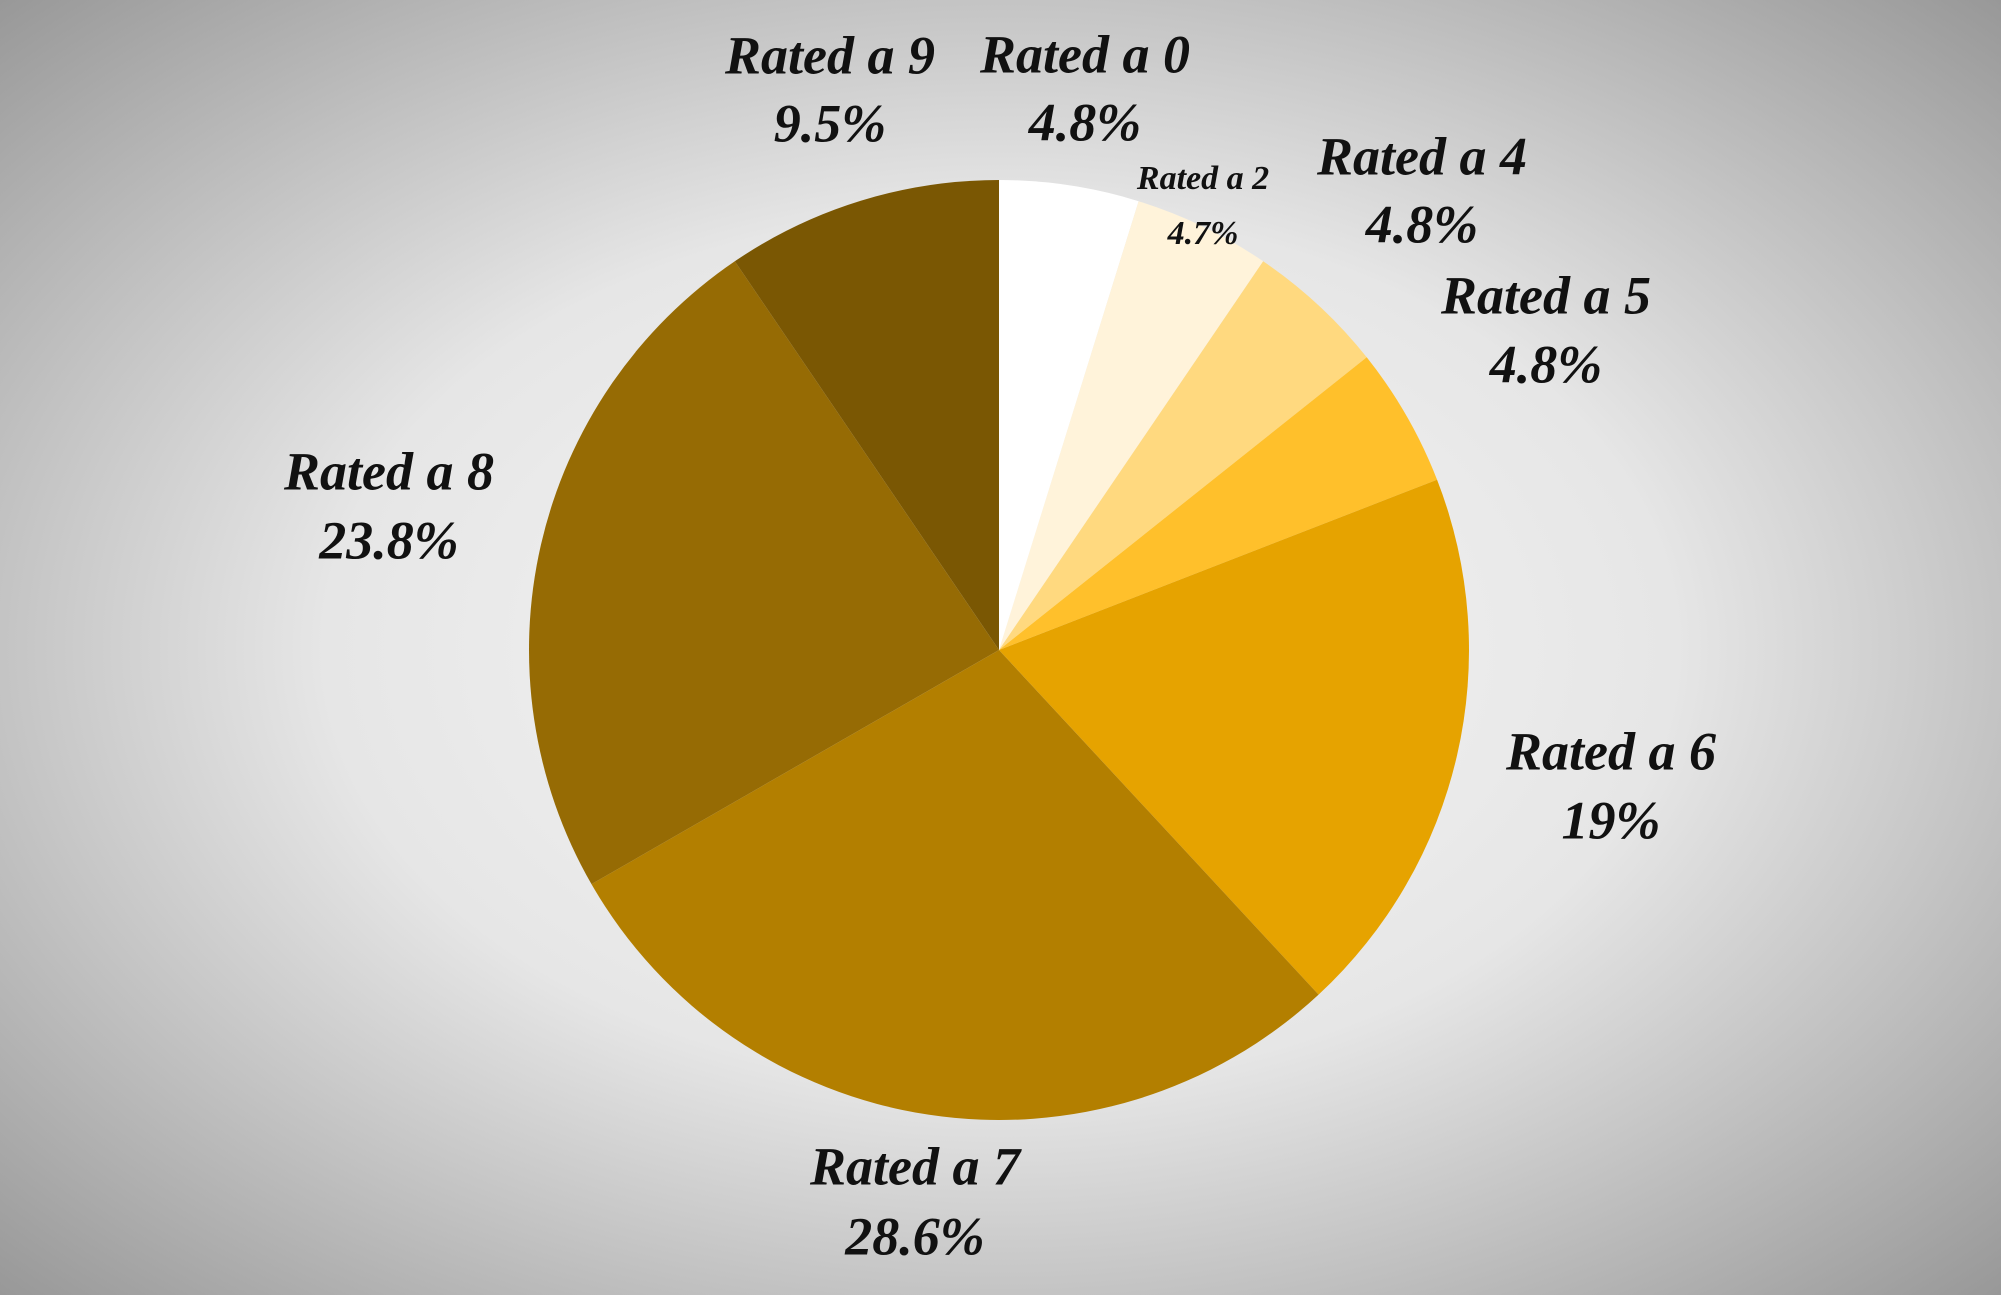 The width and height of the screenshot is (2001, 1295). Describe the element at coordinates (829, 55) in the screenshot. I see `slice-label: Rated a 9` at that location.